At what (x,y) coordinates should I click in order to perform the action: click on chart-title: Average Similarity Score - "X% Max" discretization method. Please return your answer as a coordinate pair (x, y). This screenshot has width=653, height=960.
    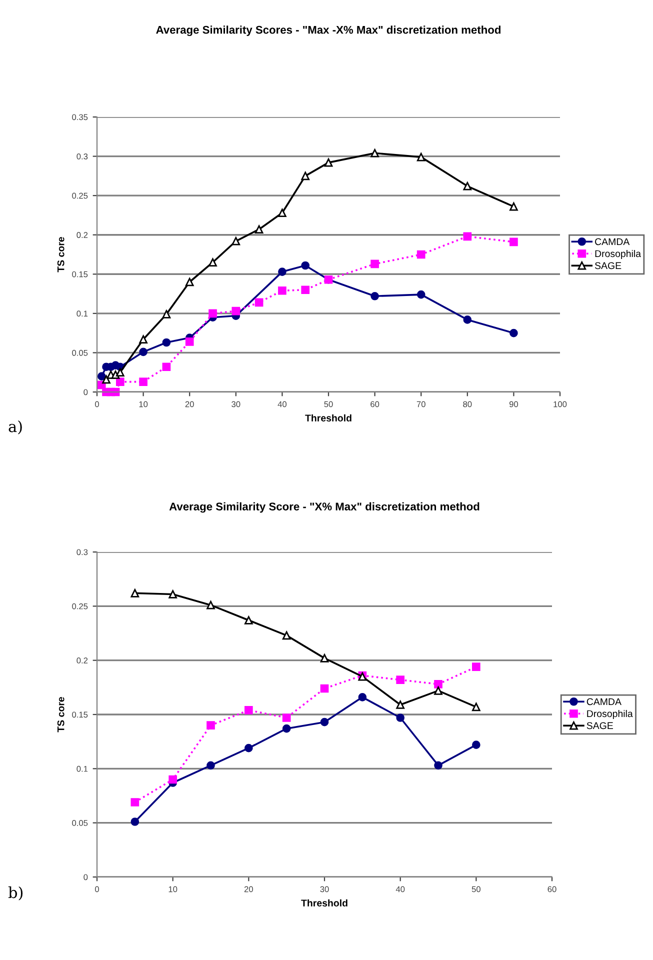
    Looking at the image, I should click on (324, 507).